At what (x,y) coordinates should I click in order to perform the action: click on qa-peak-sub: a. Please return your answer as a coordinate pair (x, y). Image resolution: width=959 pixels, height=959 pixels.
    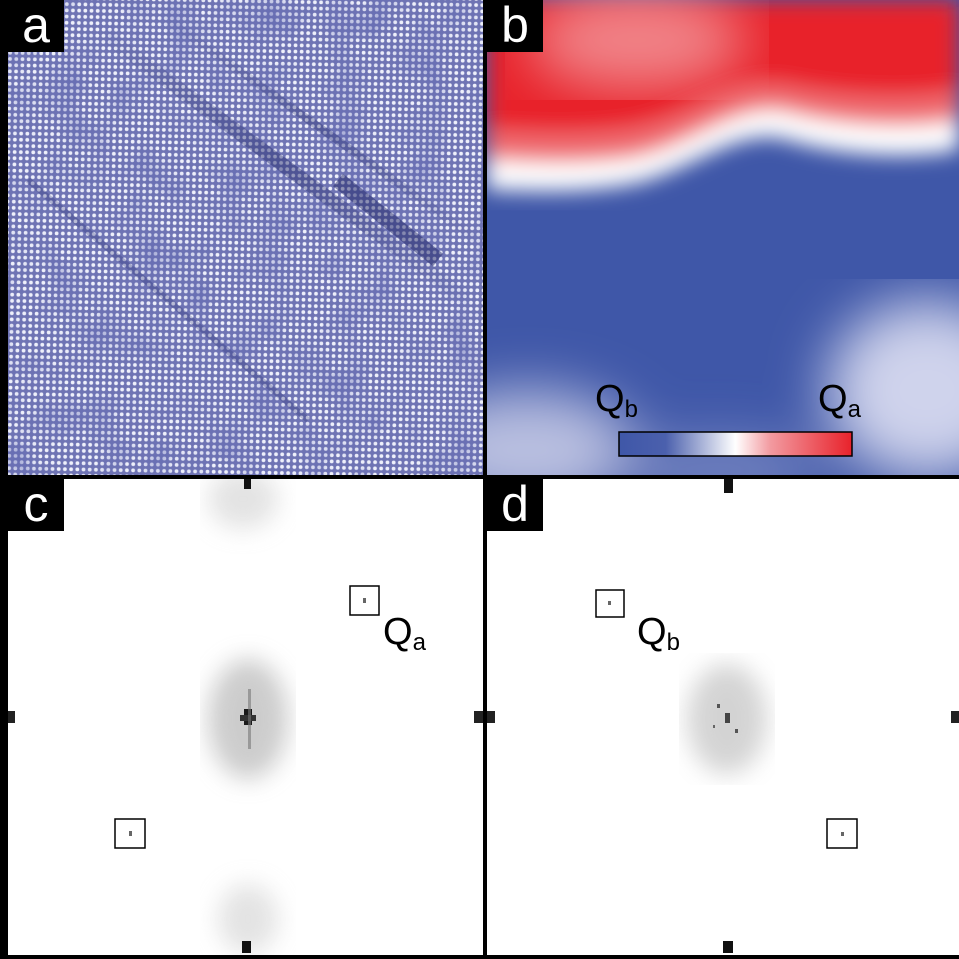
    Looking at the image, I should click on (419, 642).